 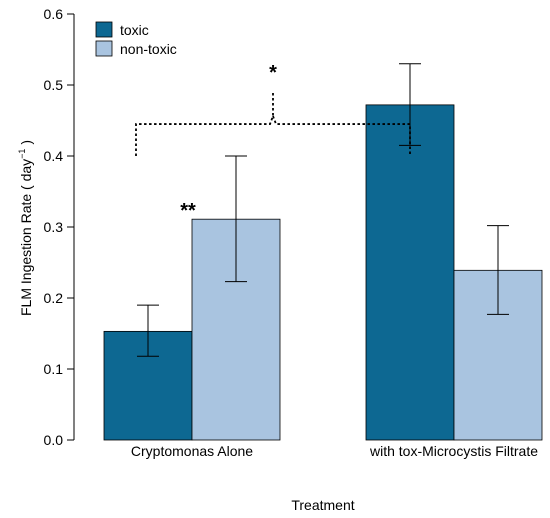 I want to click on y-axis-title: FLM Ingestion Rate ( day−1 ), so click(x=25, y=228).